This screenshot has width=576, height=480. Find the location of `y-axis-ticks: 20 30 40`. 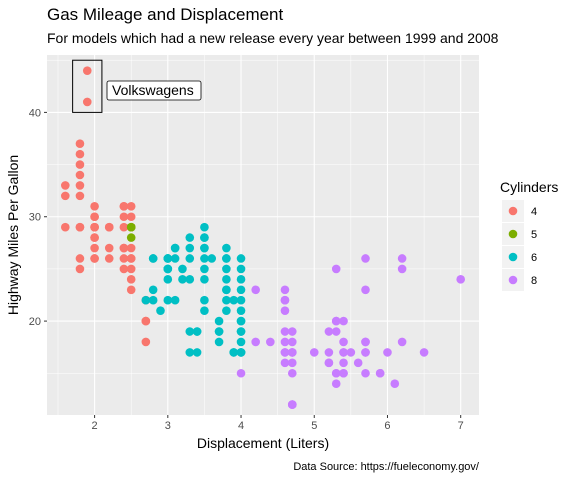

y-axis-ticks: 20 30 40 is located at coordinates (38, 217).